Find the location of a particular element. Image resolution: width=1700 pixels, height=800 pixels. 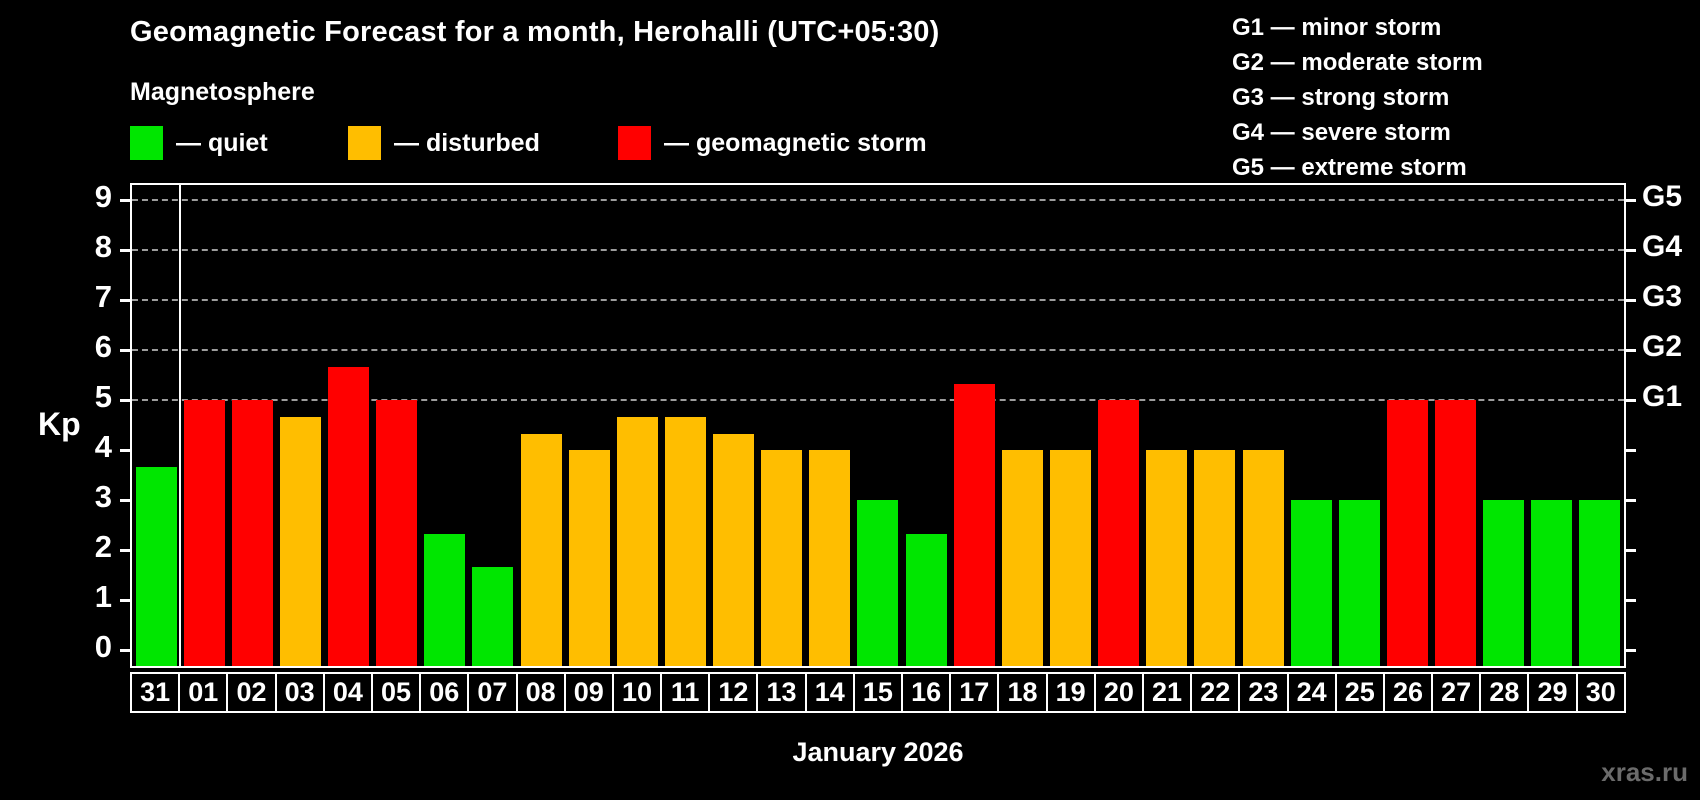

day-label-13: 13 is located at coordinates (781, 692).